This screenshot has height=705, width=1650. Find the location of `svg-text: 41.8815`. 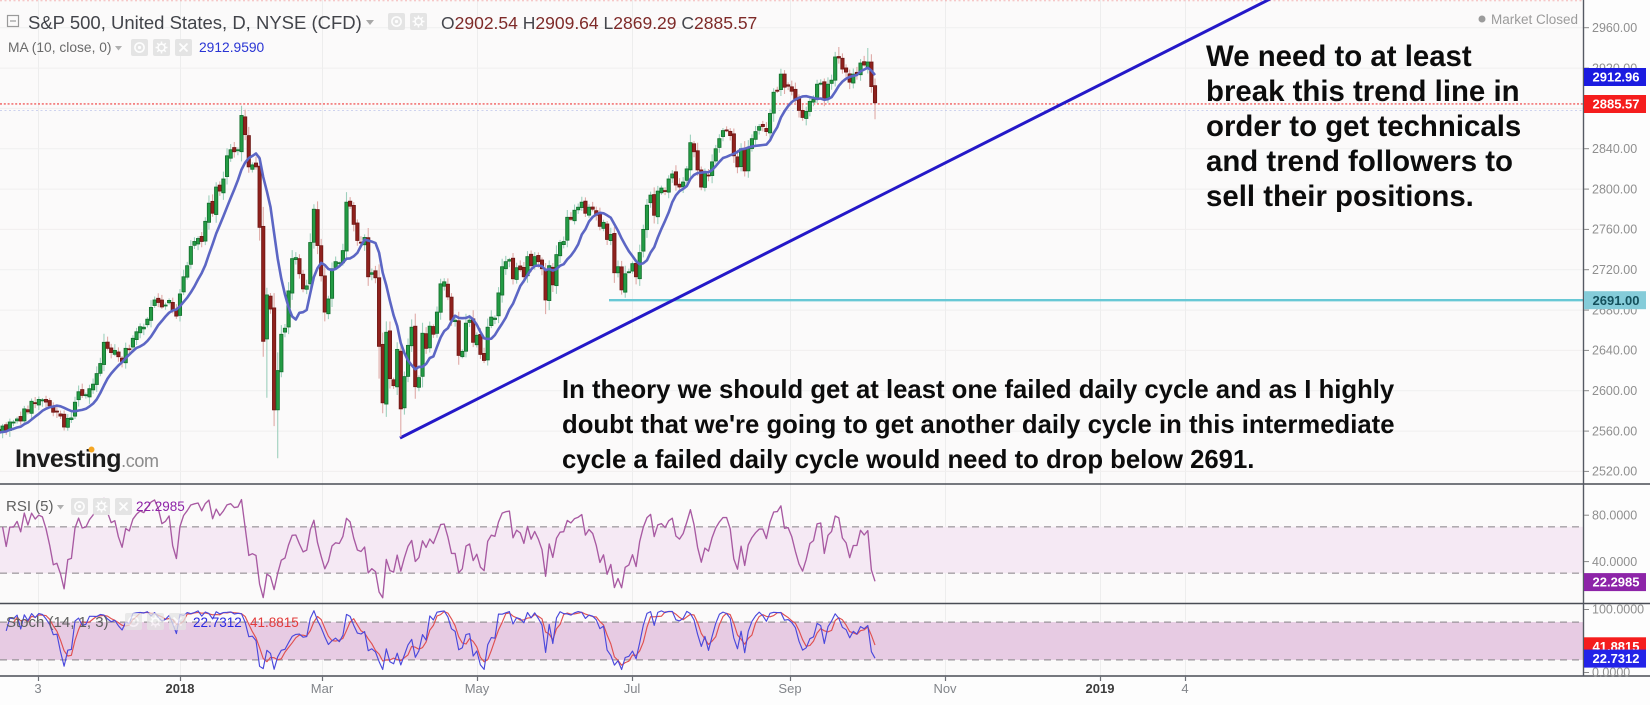

svg-text: 41.8815 is located at coordinates (274, 622).